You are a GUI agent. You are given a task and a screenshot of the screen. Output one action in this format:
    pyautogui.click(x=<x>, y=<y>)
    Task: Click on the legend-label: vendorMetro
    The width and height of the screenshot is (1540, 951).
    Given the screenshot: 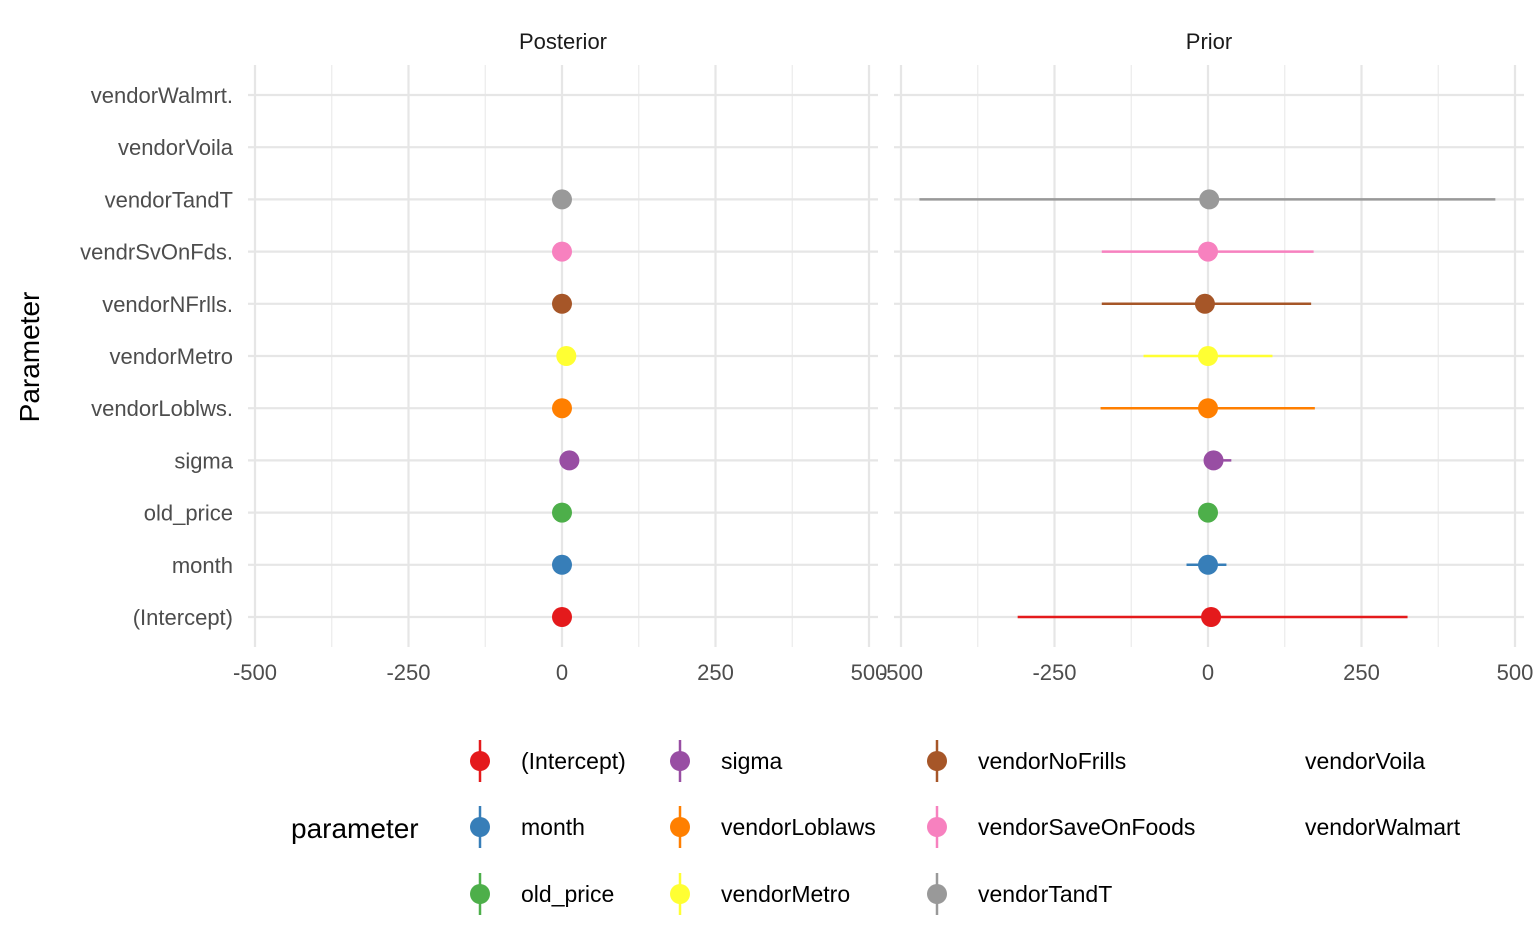 What is the action you would take?
    pyautogui.click(x=785, y=894)
    